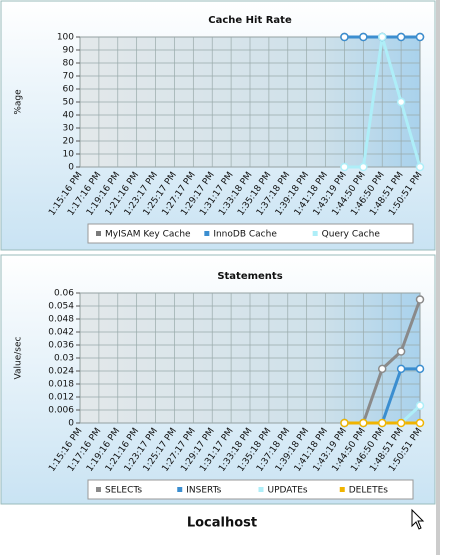 This screenshot has width=452, height=555. What do you see at coordinates (203, 491) in the screenshot?
I see `legend-label: INSERTs` at bounding box center [203, 491].